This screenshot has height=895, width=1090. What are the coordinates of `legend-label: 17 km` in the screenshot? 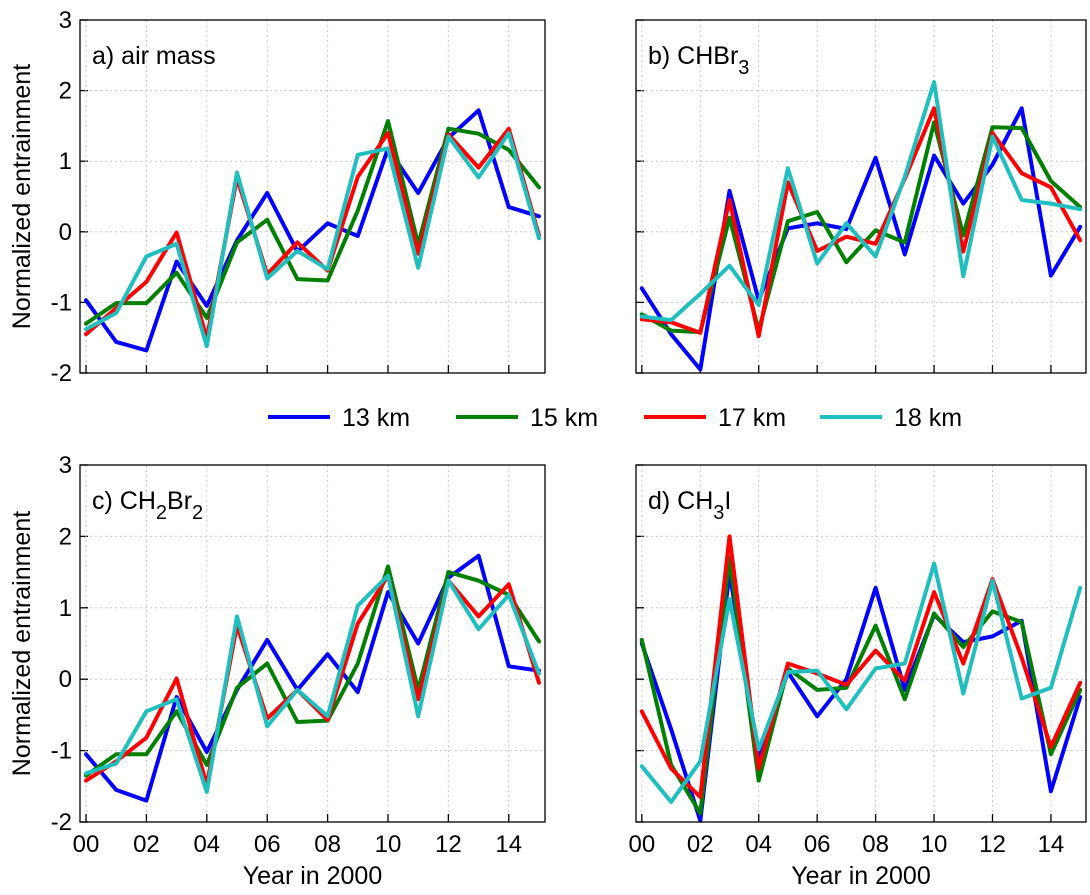 It's located at (752, 418).